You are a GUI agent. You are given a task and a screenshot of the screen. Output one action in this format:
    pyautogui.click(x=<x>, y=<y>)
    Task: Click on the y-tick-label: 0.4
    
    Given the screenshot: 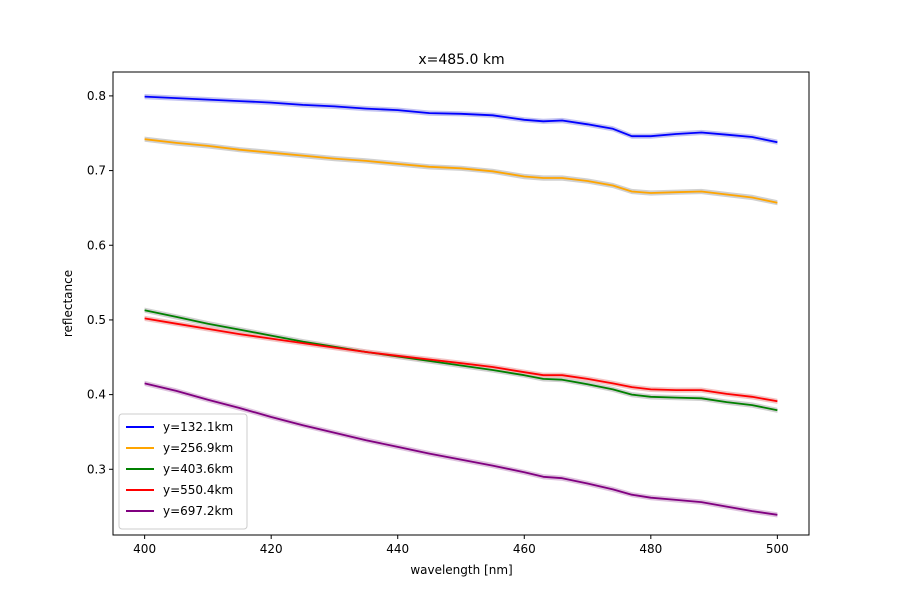 What is the action you would take?
    pyautogui.click(x=96, y=395)
    